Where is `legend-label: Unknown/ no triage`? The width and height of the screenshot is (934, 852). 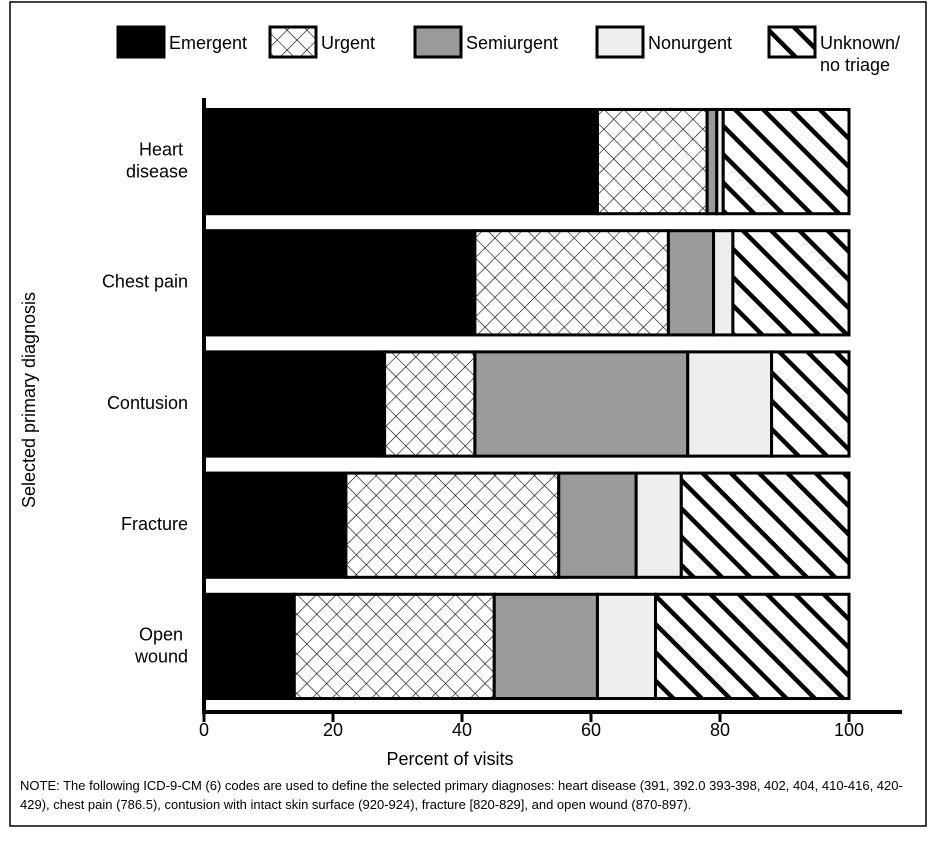
legend-label: Unknown/ no triage is located at coordinates (862, 54).